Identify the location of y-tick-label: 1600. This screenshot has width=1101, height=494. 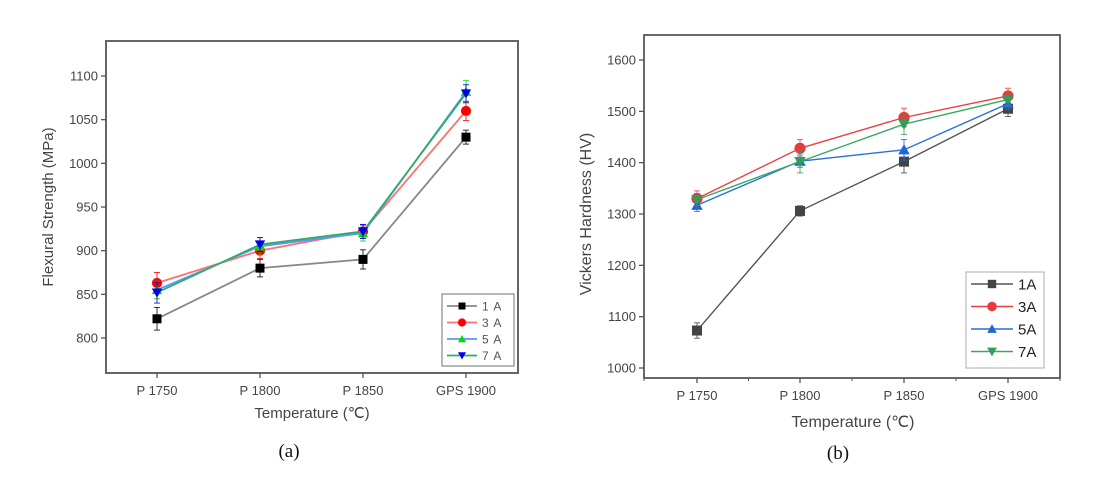
(621, 60).